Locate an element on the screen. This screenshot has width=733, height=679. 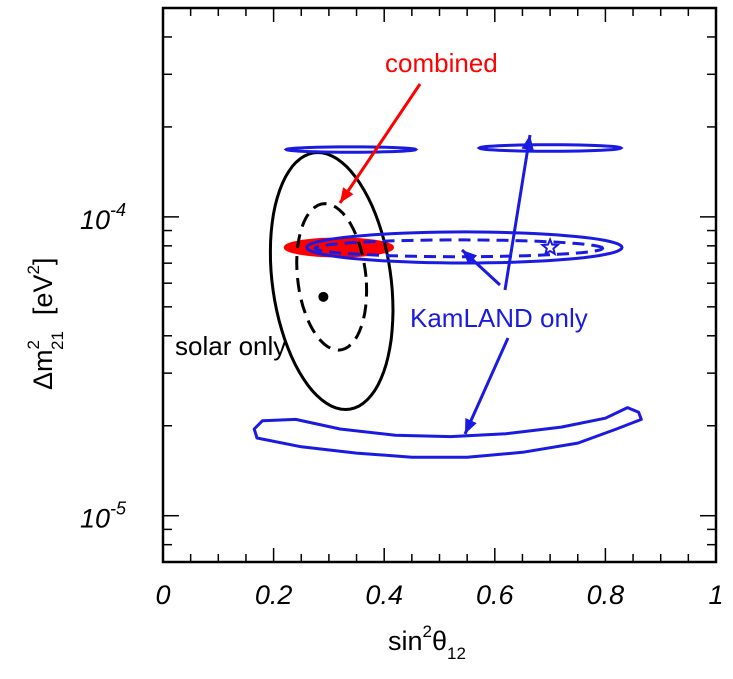
solar-contour-outer is located at coordinates (331, 281).